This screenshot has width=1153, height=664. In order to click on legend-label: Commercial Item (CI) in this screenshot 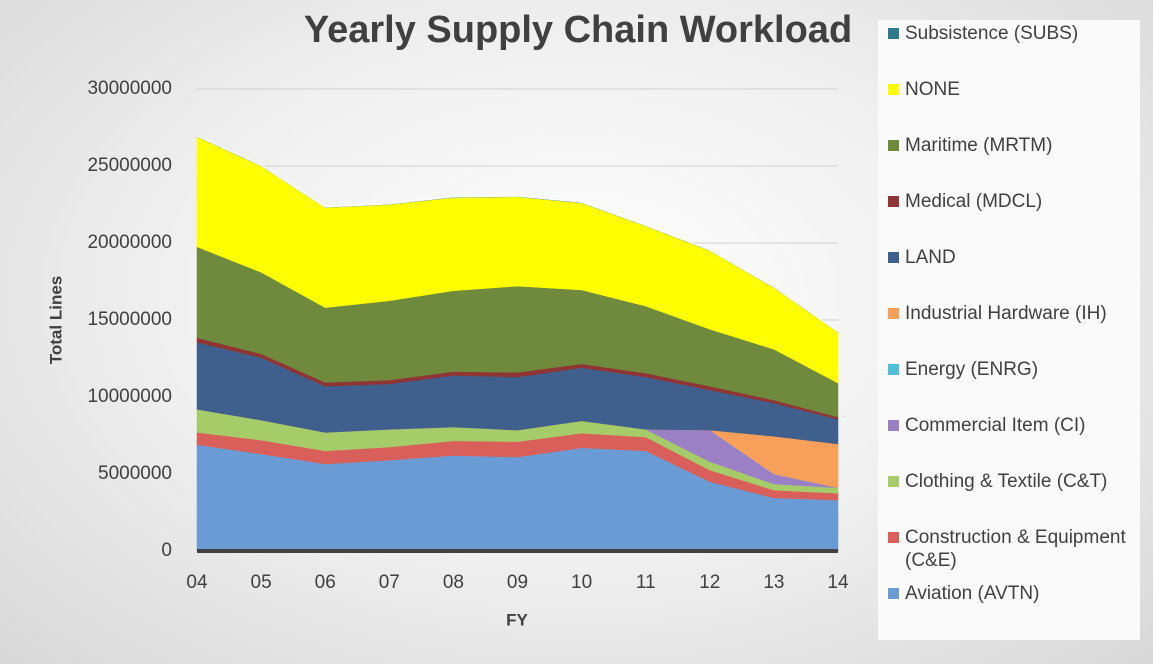, I will do `click(995, 425)`.